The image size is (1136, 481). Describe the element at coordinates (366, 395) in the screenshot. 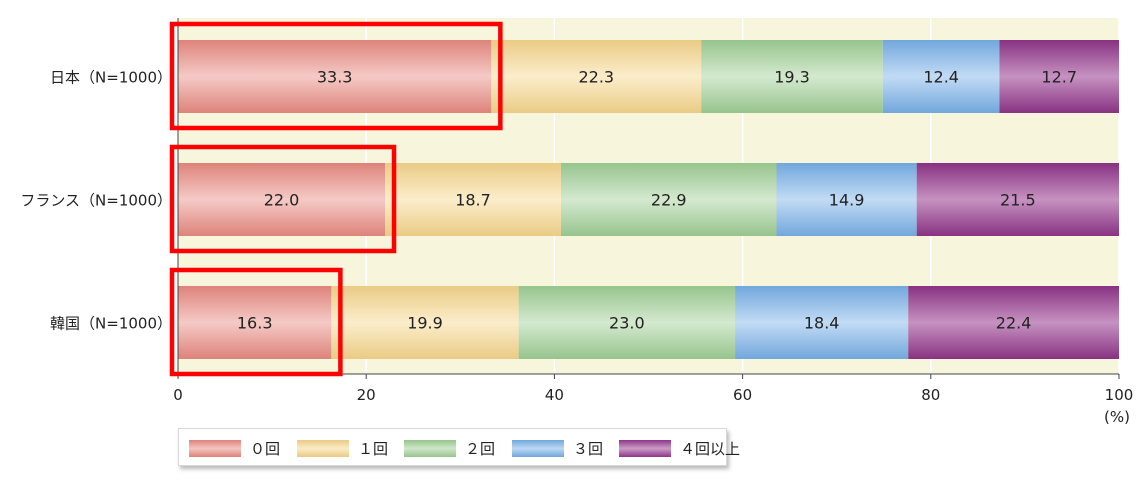

I see `x-tick-label: 20` at that location.